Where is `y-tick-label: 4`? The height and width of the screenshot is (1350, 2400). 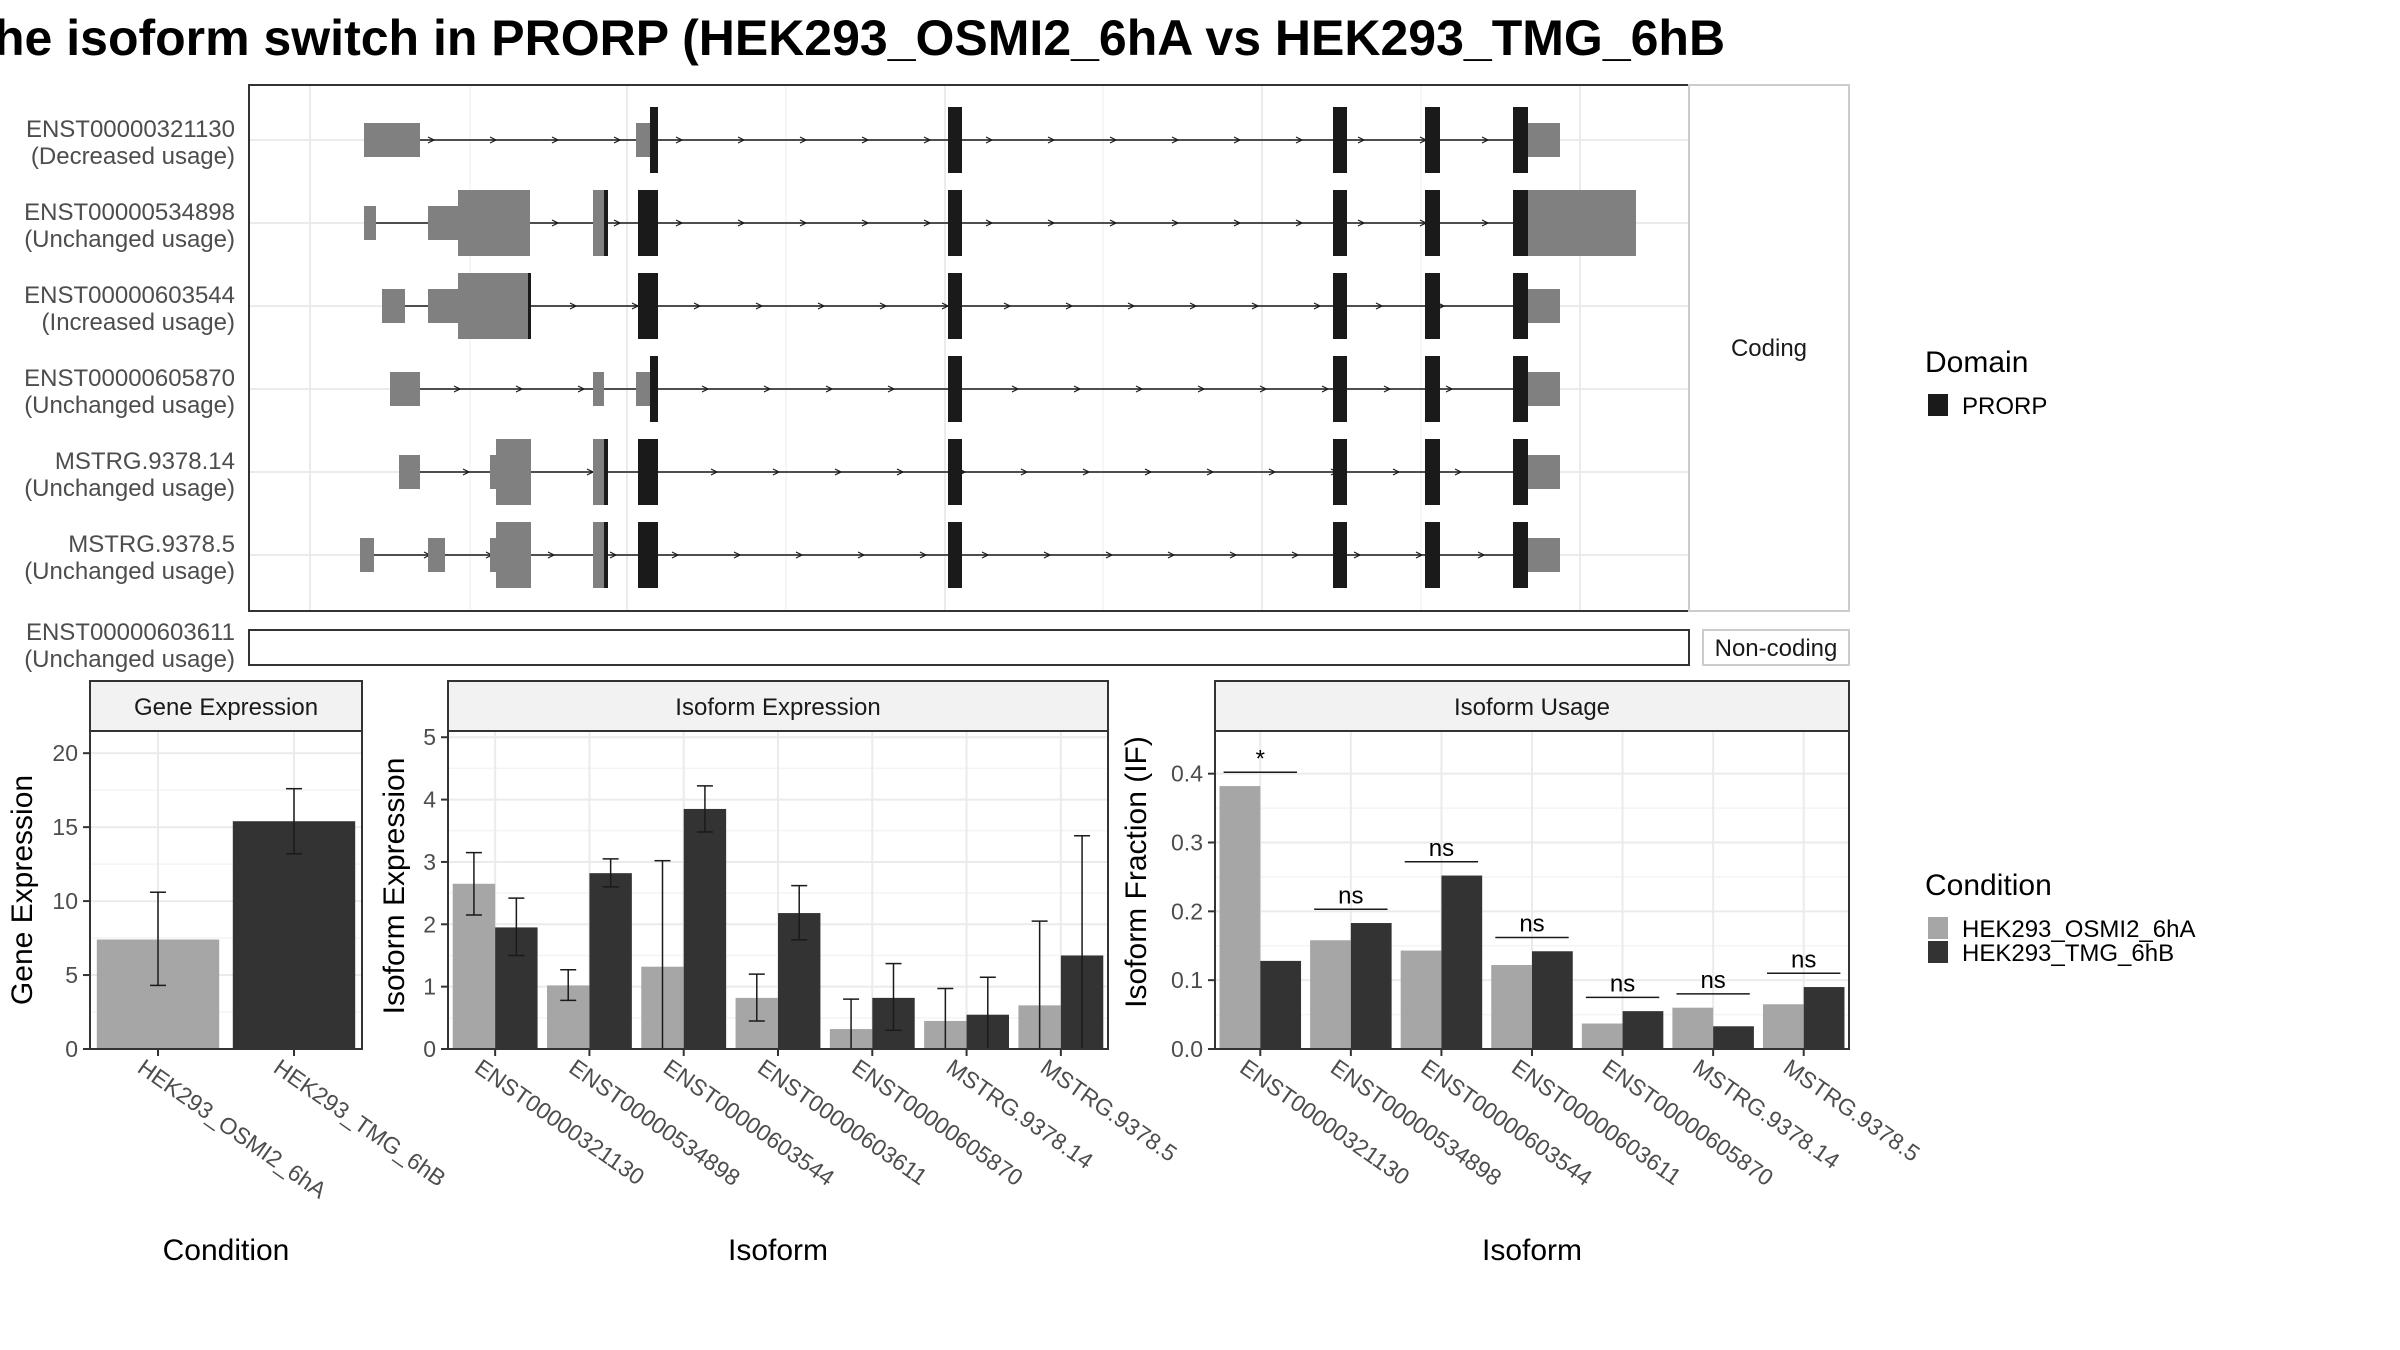
y-tick-label: 4 is located at coordinates (429, 800).